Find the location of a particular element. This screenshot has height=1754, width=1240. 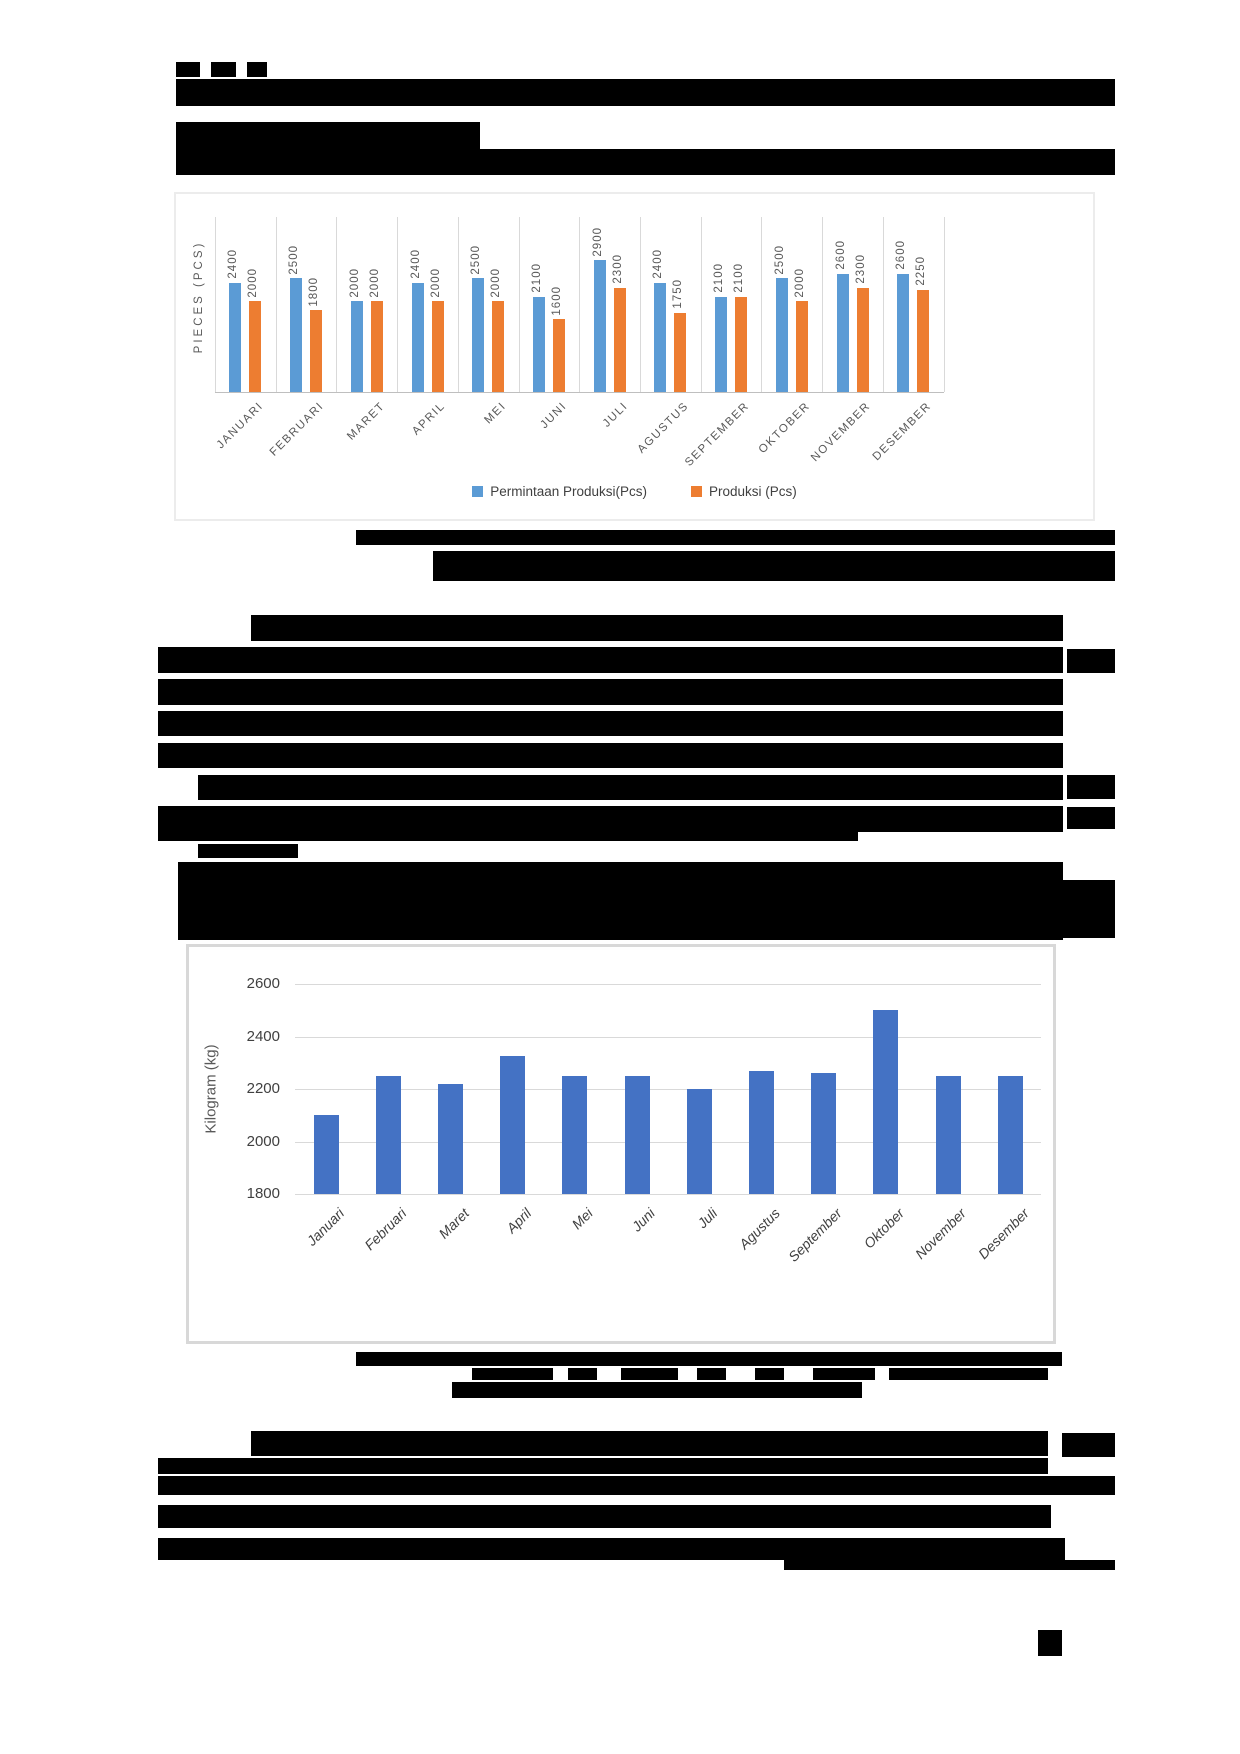

chart1-value-label: 1600 is located at coordinates (556, 300).